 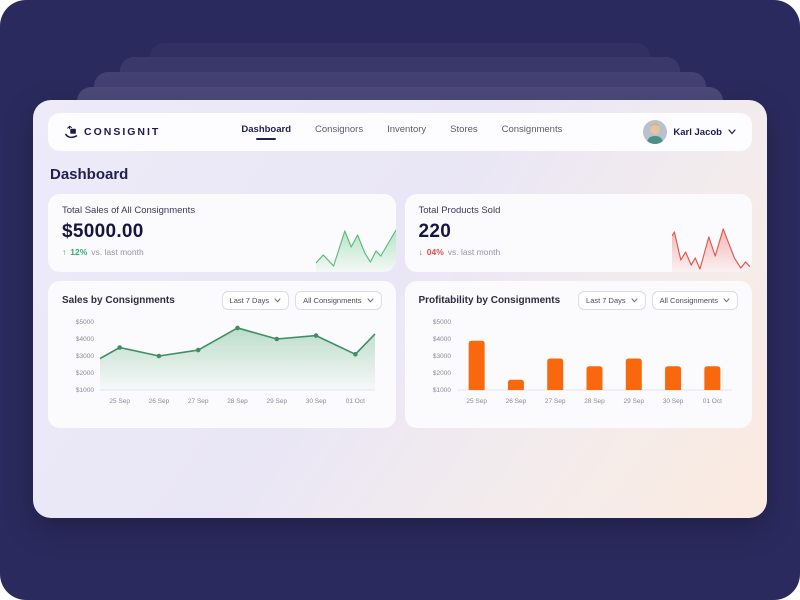 I want to click on line-area-fill, so click(x=237, y=358).